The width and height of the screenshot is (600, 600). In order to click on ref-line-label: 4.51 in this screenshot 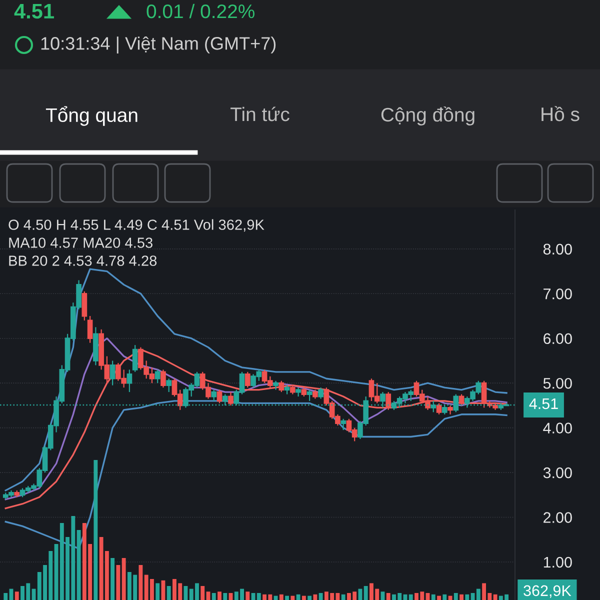, I will do `click(543, 404)`.